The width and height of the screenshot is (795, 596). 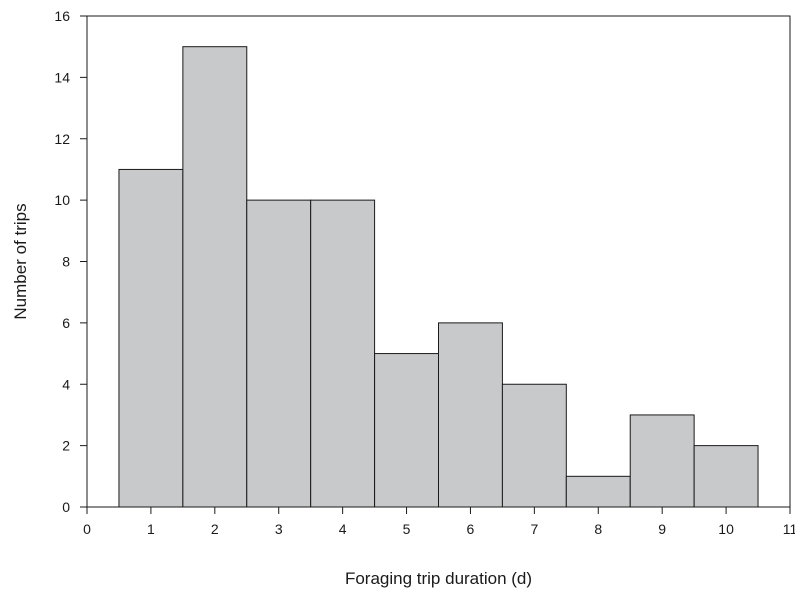 What do you see at coordinates (66, 384) in the screenshot?
I see `y-tick-label: 4` at bounding box center [66, 384].